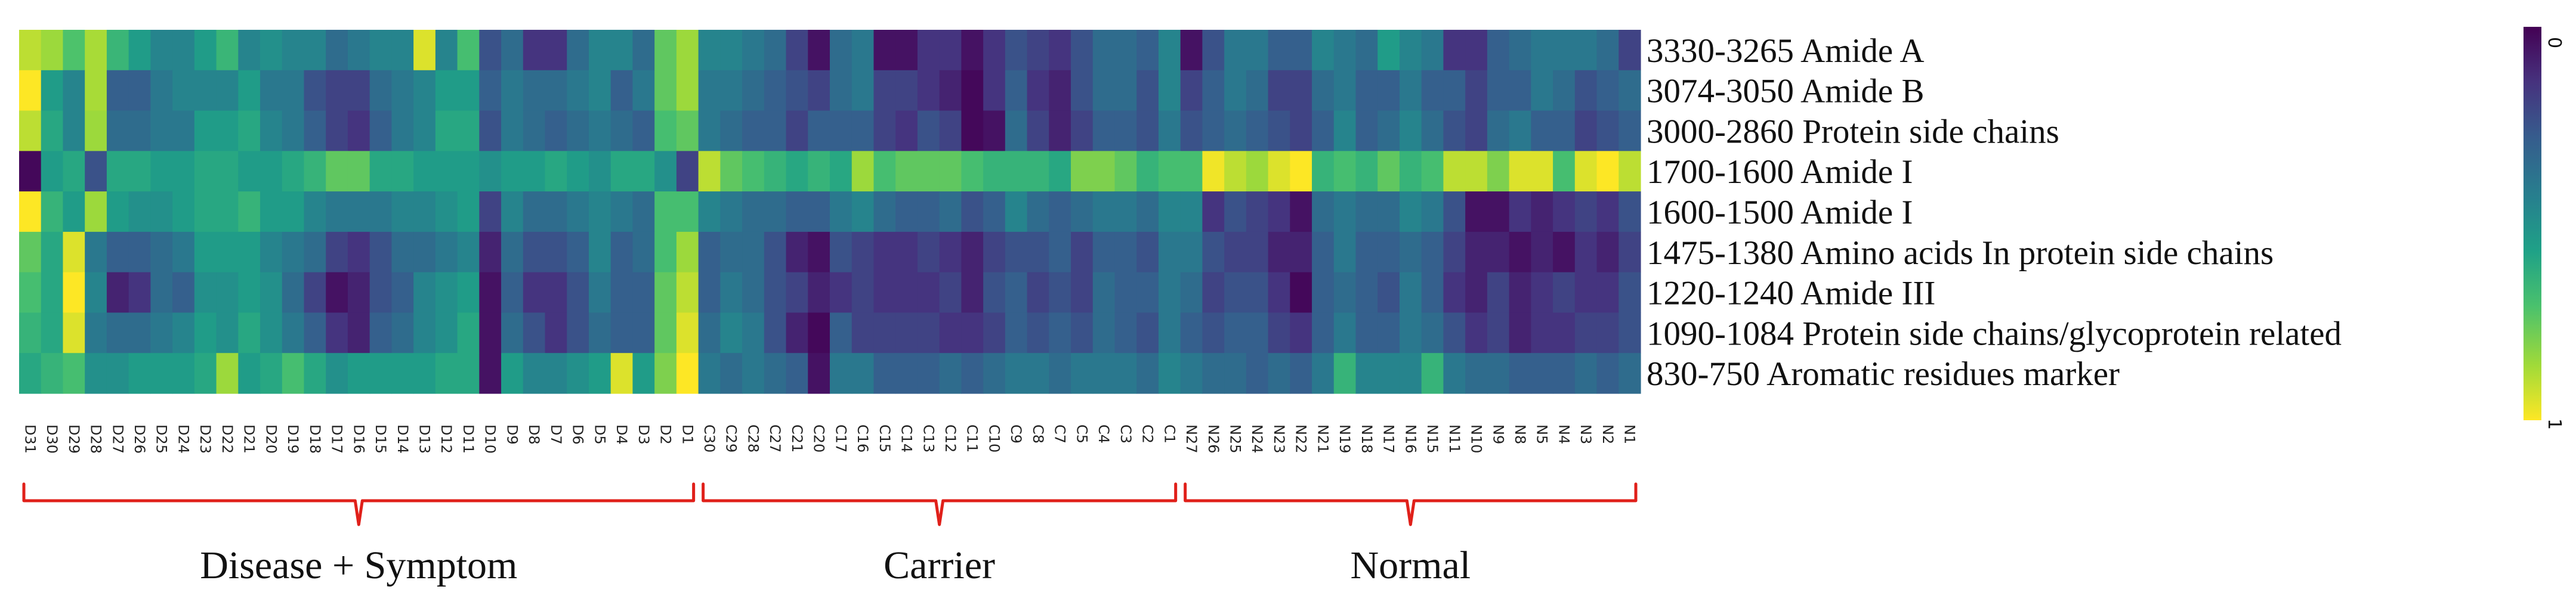  Describe the element at coordinates (1322, 439) in the screenshot. I see `column-label: N21` at that location.